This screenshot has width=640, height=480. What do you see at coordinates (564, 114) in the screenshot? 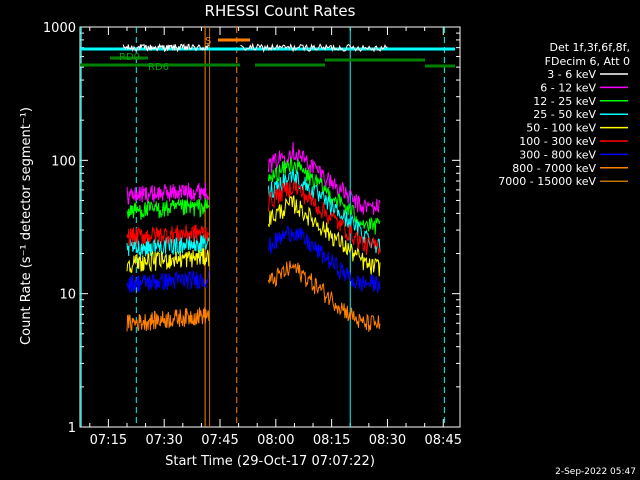
I see `legend-label-3: 25 - 50 keV` at bounding box center [564, 114].